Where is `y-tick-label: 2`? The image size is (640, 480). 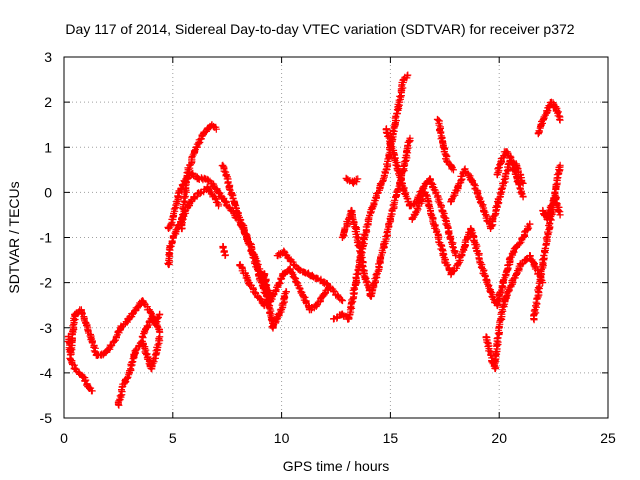
y-tick-label: 2 is located at coordinates (48, 102).